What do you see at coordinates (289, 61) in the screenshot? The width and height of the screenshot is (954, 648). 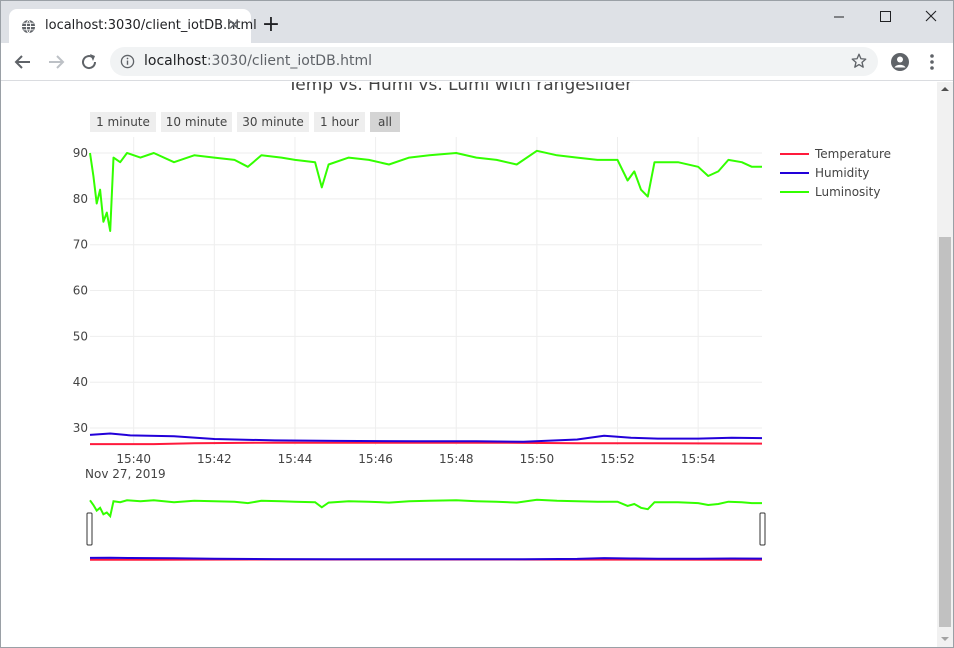 I see `url-path: :3030/client_iotDB.html` at bounding box center [289, 61].